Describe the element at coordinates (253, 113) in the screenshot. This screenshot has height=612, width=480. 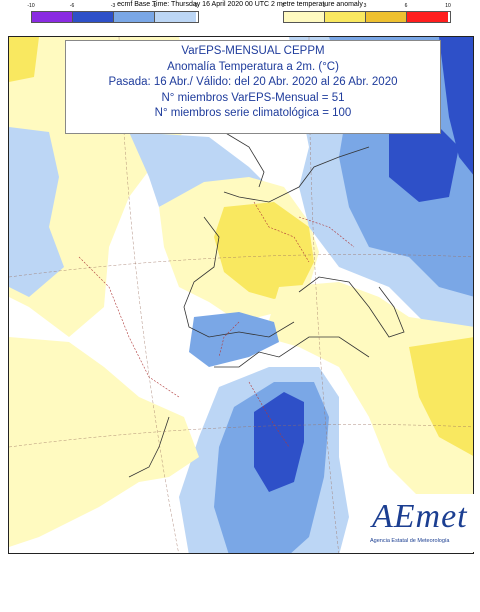
I see `title-line-climatology: N° miembros serie climatológica = 100` at that location.